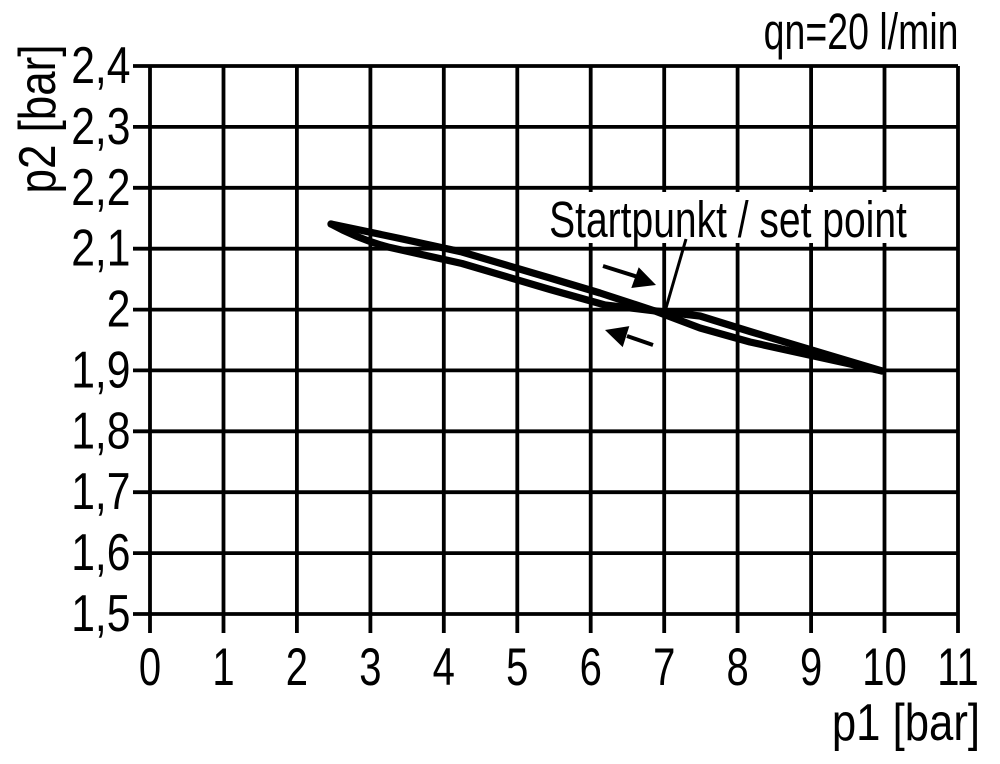  What do you see at coordinates (884, 666) in the screenshot?
I see `svg-text: 10` at bounding box center [884, 666].